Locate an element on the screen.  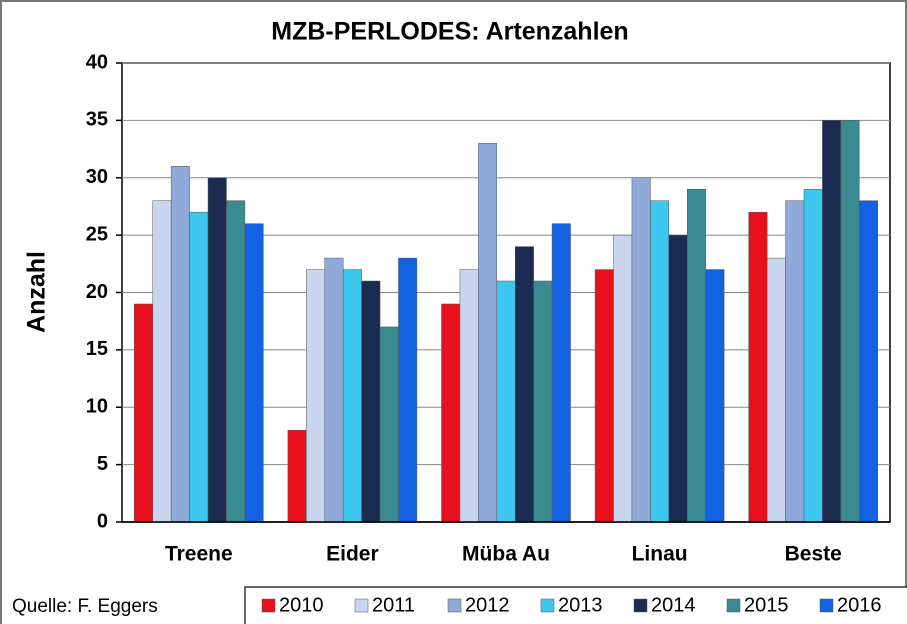
legend-label: 2011 is located at coordinates (393, 605).